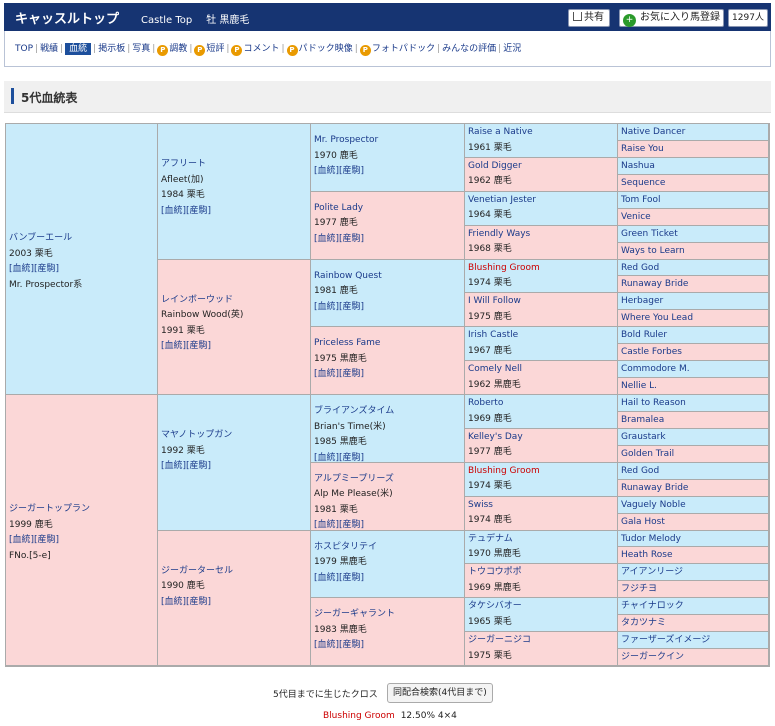  I want to click on pedigree-cell-g6: Raise You, so click(693, 149).